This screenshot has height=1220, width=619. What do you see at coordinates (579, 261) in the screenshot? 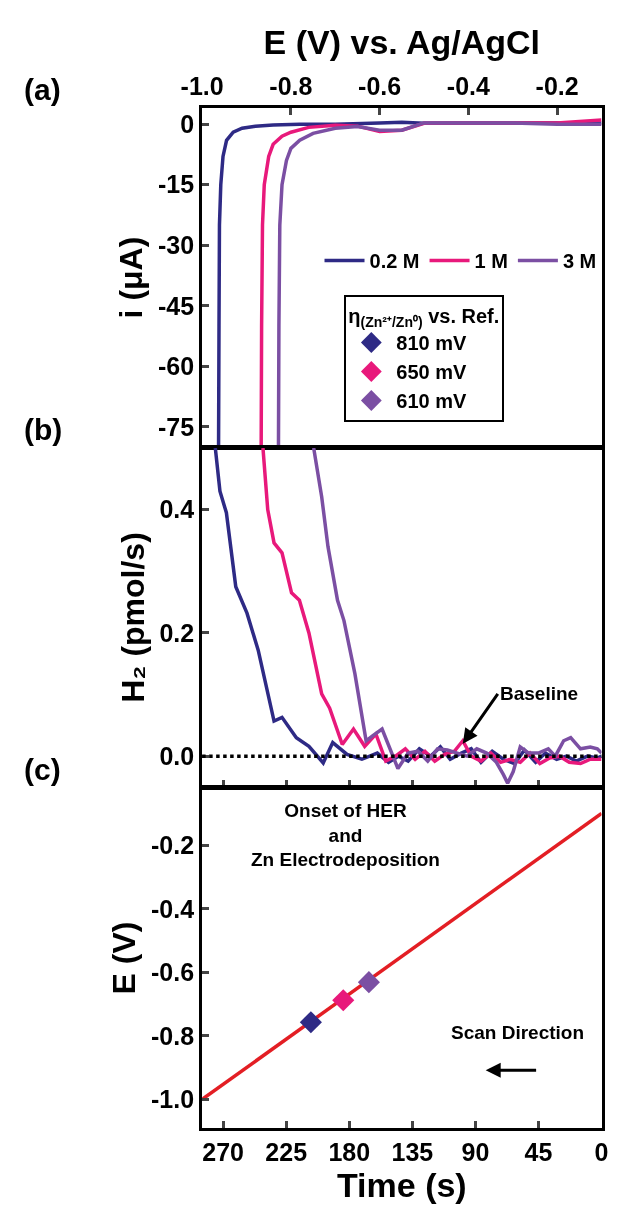
I see `legend-label: 3 M` at bounding box center [579, 261].